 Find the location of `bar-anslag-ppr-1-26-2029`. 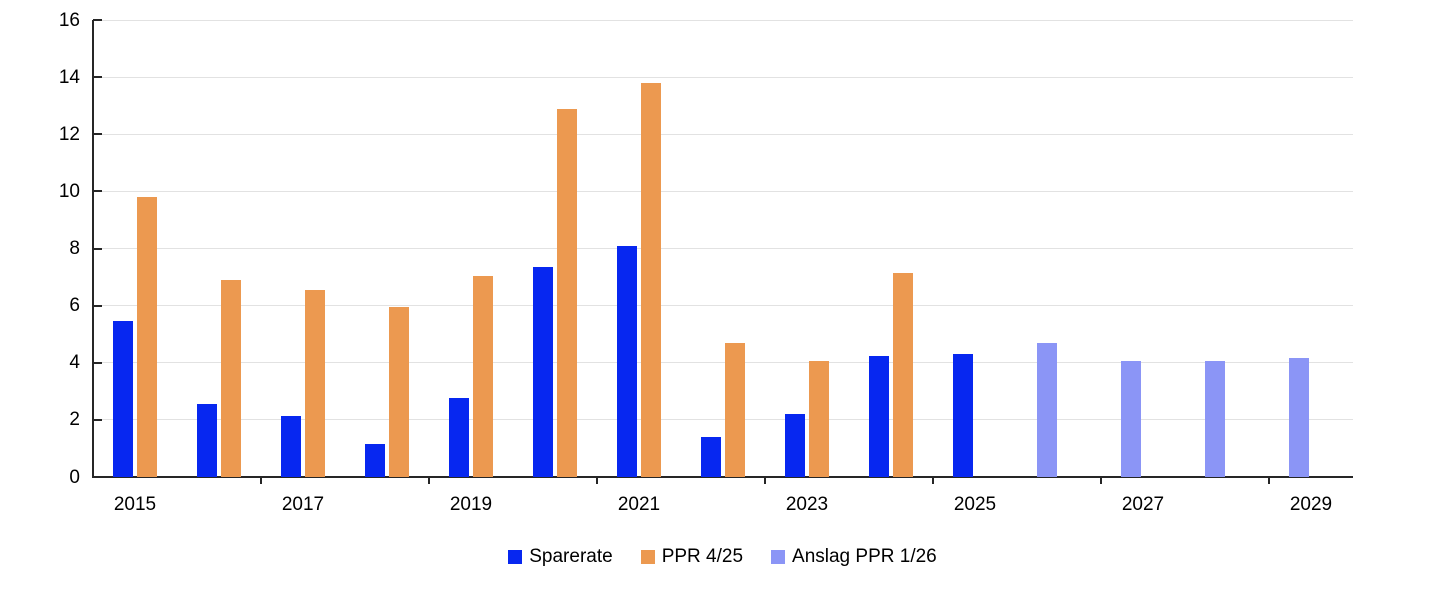

bar-anslag-ppr-1-26-2029 is located at coordinates (1299, 417).